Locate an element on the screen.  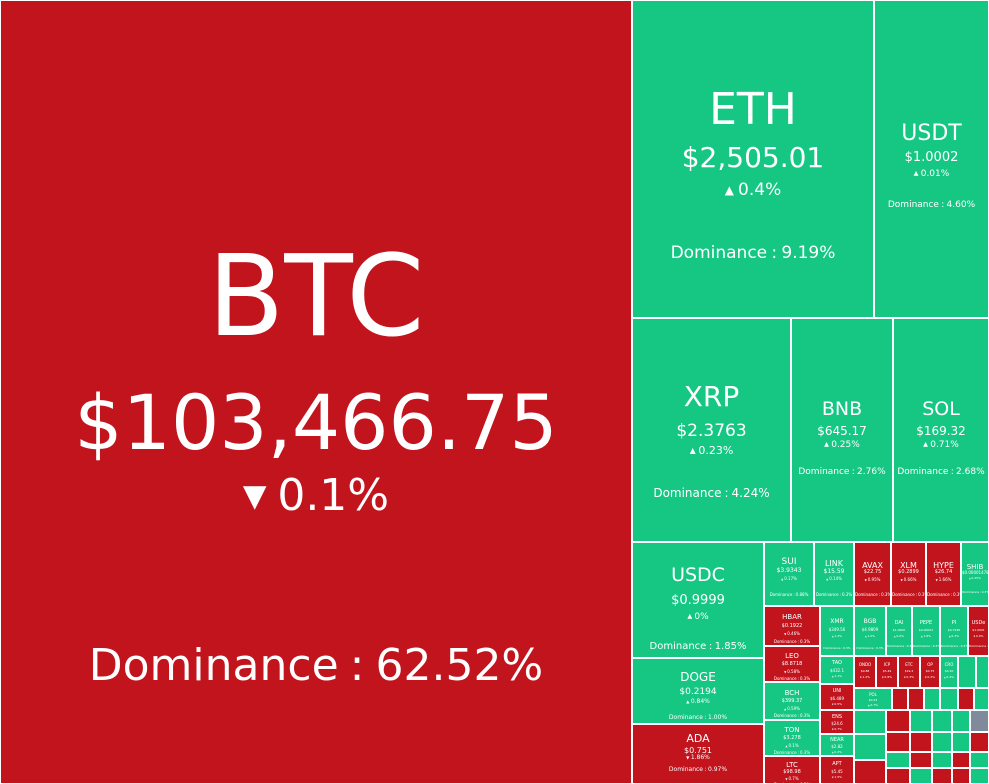
coin-dominance: Dominance:4.24% is located at coordinates (711, 493).